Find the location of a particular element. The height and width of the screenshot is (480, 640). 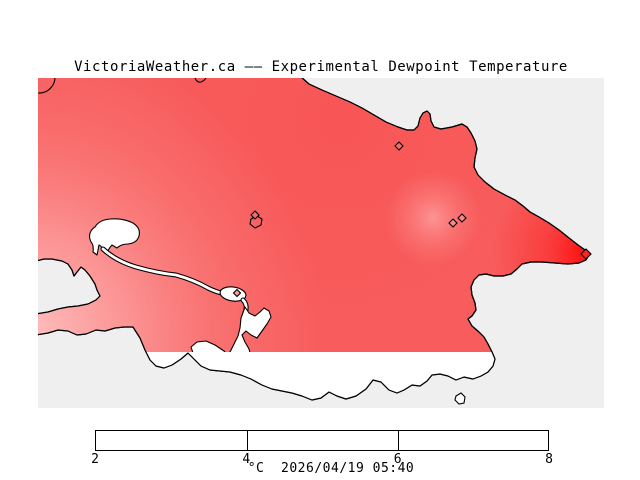

colorbar-tick-label: 4 is located at coordinates (246, 459).